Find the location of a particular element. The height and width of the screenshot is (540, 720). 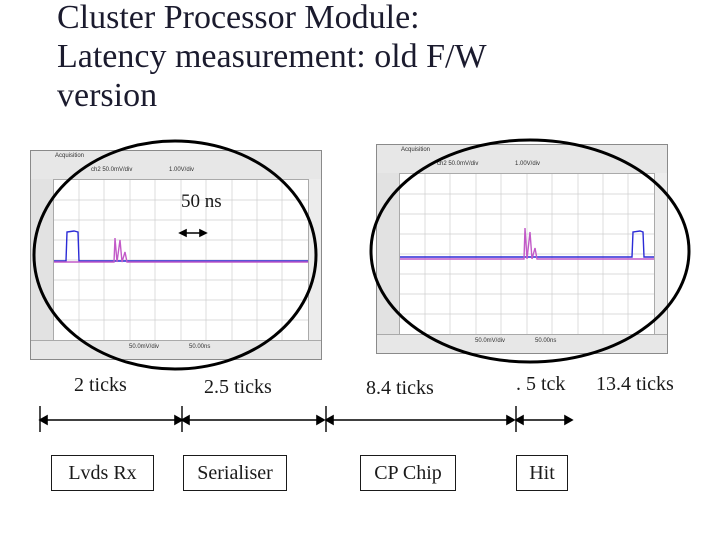

title-line-3: version is located at coordinates (107, 95).